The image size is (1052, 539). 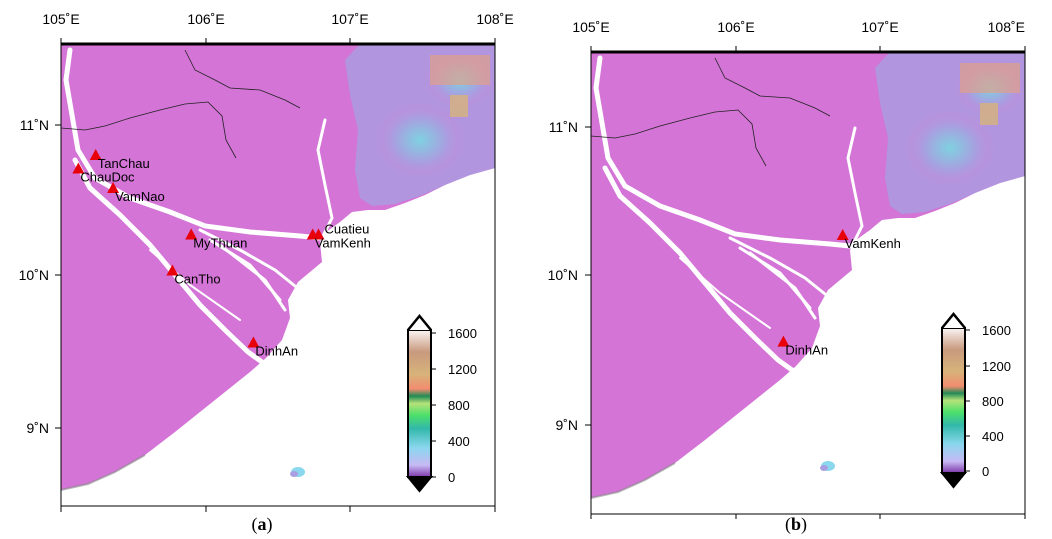 I want to click on station-layer: VamKenh DinhAn, so click(x=839, y=293).